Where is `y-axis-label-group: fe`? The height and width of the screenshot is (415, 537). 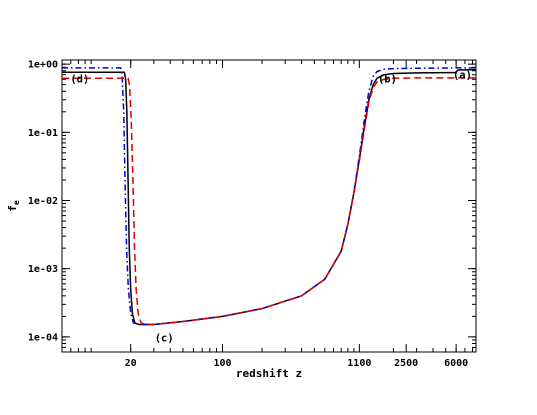 y-axis-label-group: fe is located at coordinates (13, 206).